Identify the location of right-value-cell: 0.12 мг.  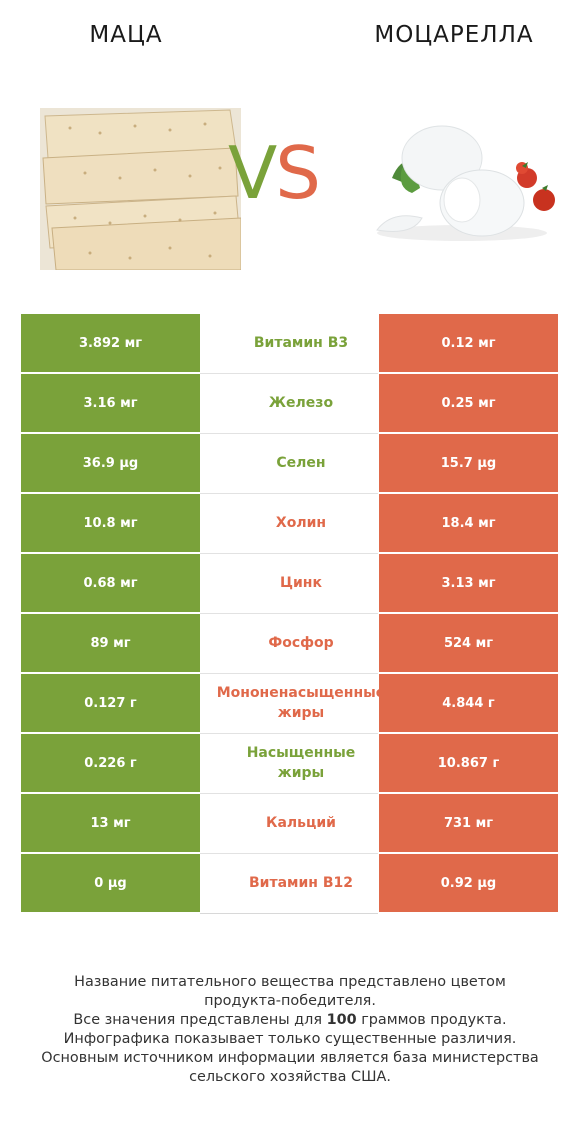
(468, 343).